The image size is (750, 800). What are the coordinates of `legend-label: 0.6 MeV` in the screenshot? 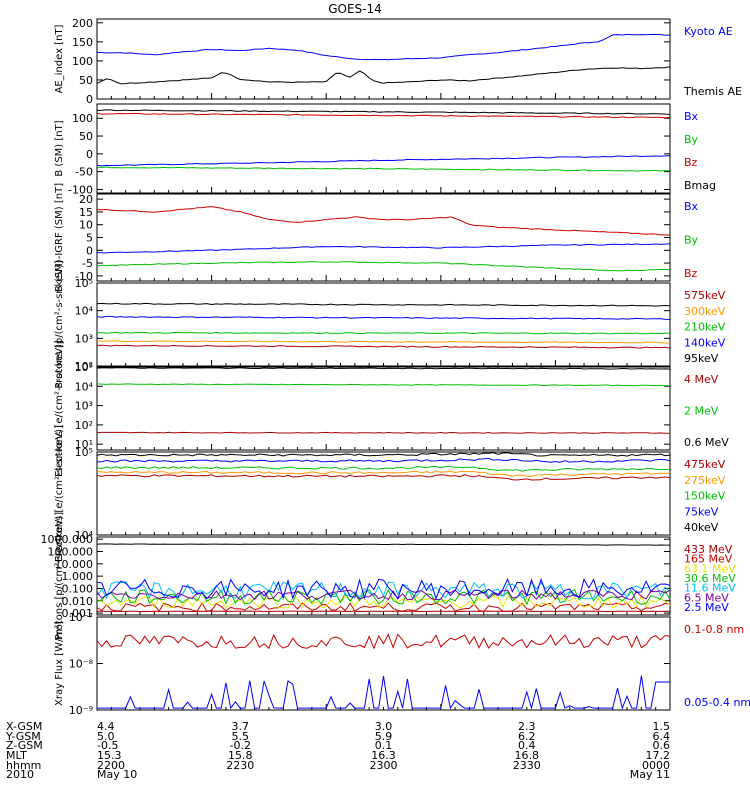 It's located at (706, 442).